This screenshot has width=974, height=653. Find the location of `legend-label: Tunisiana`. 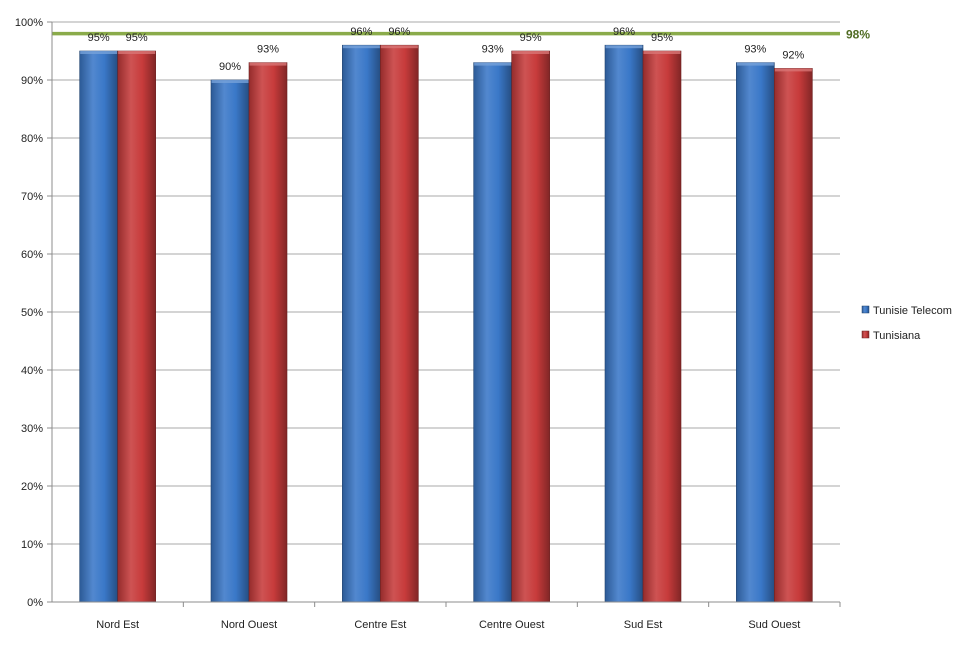

legend-label: Tunisiana is located at coordinates (897, 336).